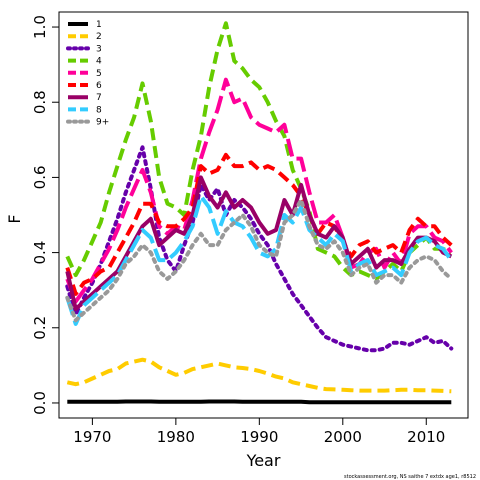  Describe the element at coordinates (426, 437) in the screenshot. I see `x-tick-label: 2010` at that location.